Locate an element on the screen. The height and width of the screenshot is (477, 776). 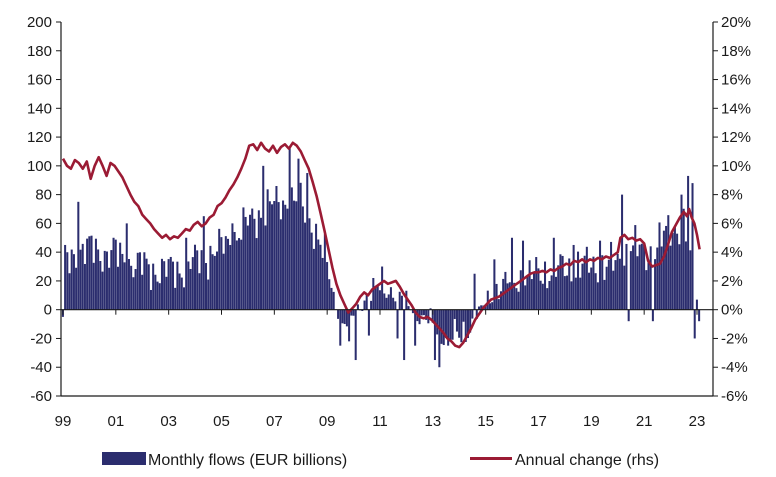
x-tick-label: 05 is located at coordinates (221, 421).